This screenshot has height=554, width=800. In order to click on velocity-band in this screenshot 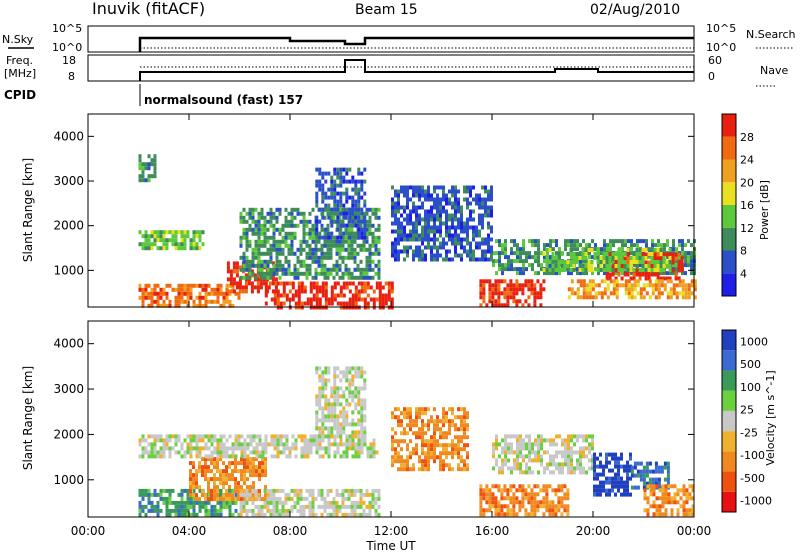, I will do `click(310, 502)`.